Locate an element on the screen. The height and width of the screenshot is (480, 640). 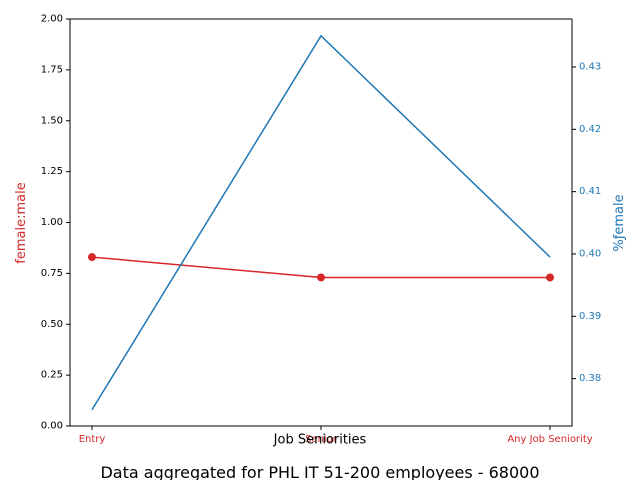
right-y-tick-label: 0.40 is located at coordinates (590, 253).